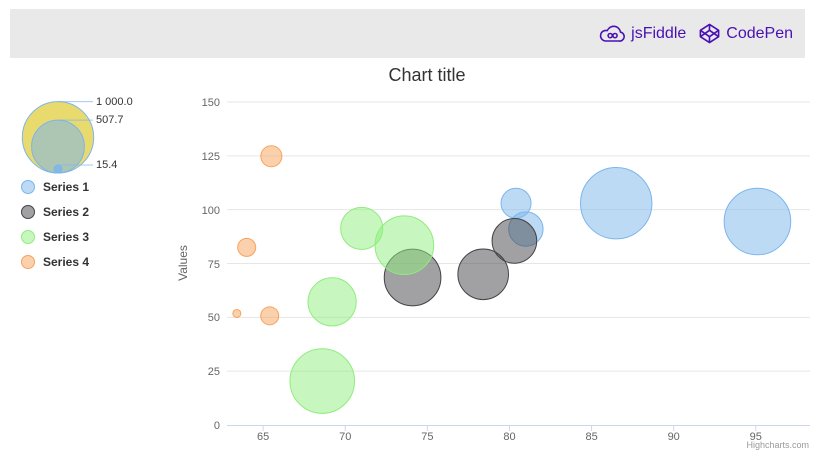 This screenshot has height=476, width=817. What do you see at coordinates (114, 101) in the screenshot?
I see `bubble-legend-label: 1 000.0` at bounding box center [114, 101].